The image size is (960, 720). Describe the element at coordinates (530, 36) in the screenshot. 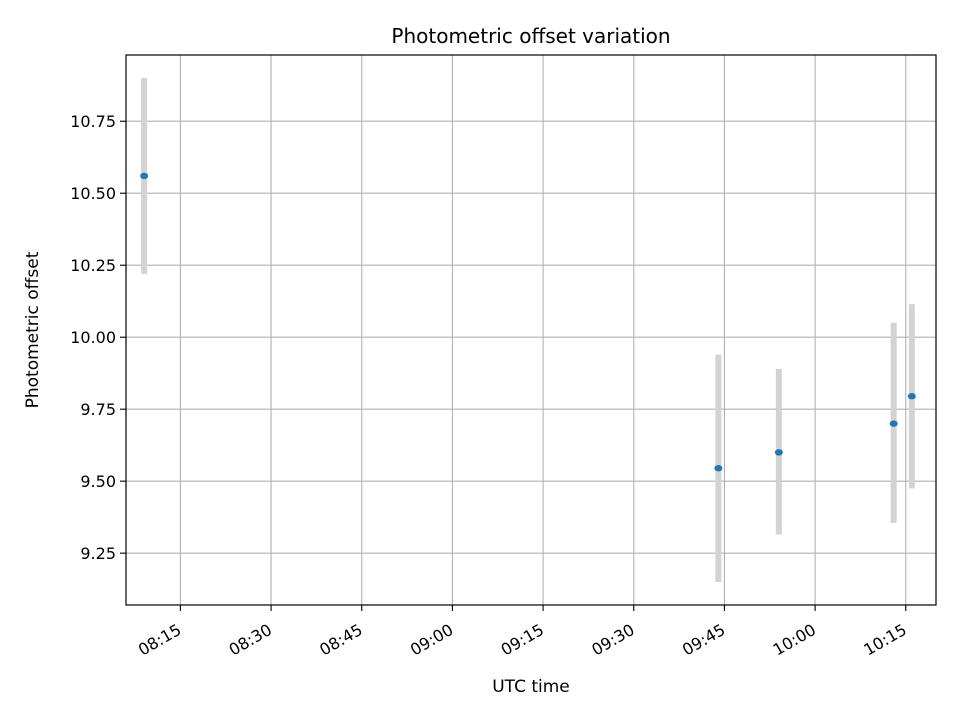

I see `chart-title: Photometric offset variation` at that location.